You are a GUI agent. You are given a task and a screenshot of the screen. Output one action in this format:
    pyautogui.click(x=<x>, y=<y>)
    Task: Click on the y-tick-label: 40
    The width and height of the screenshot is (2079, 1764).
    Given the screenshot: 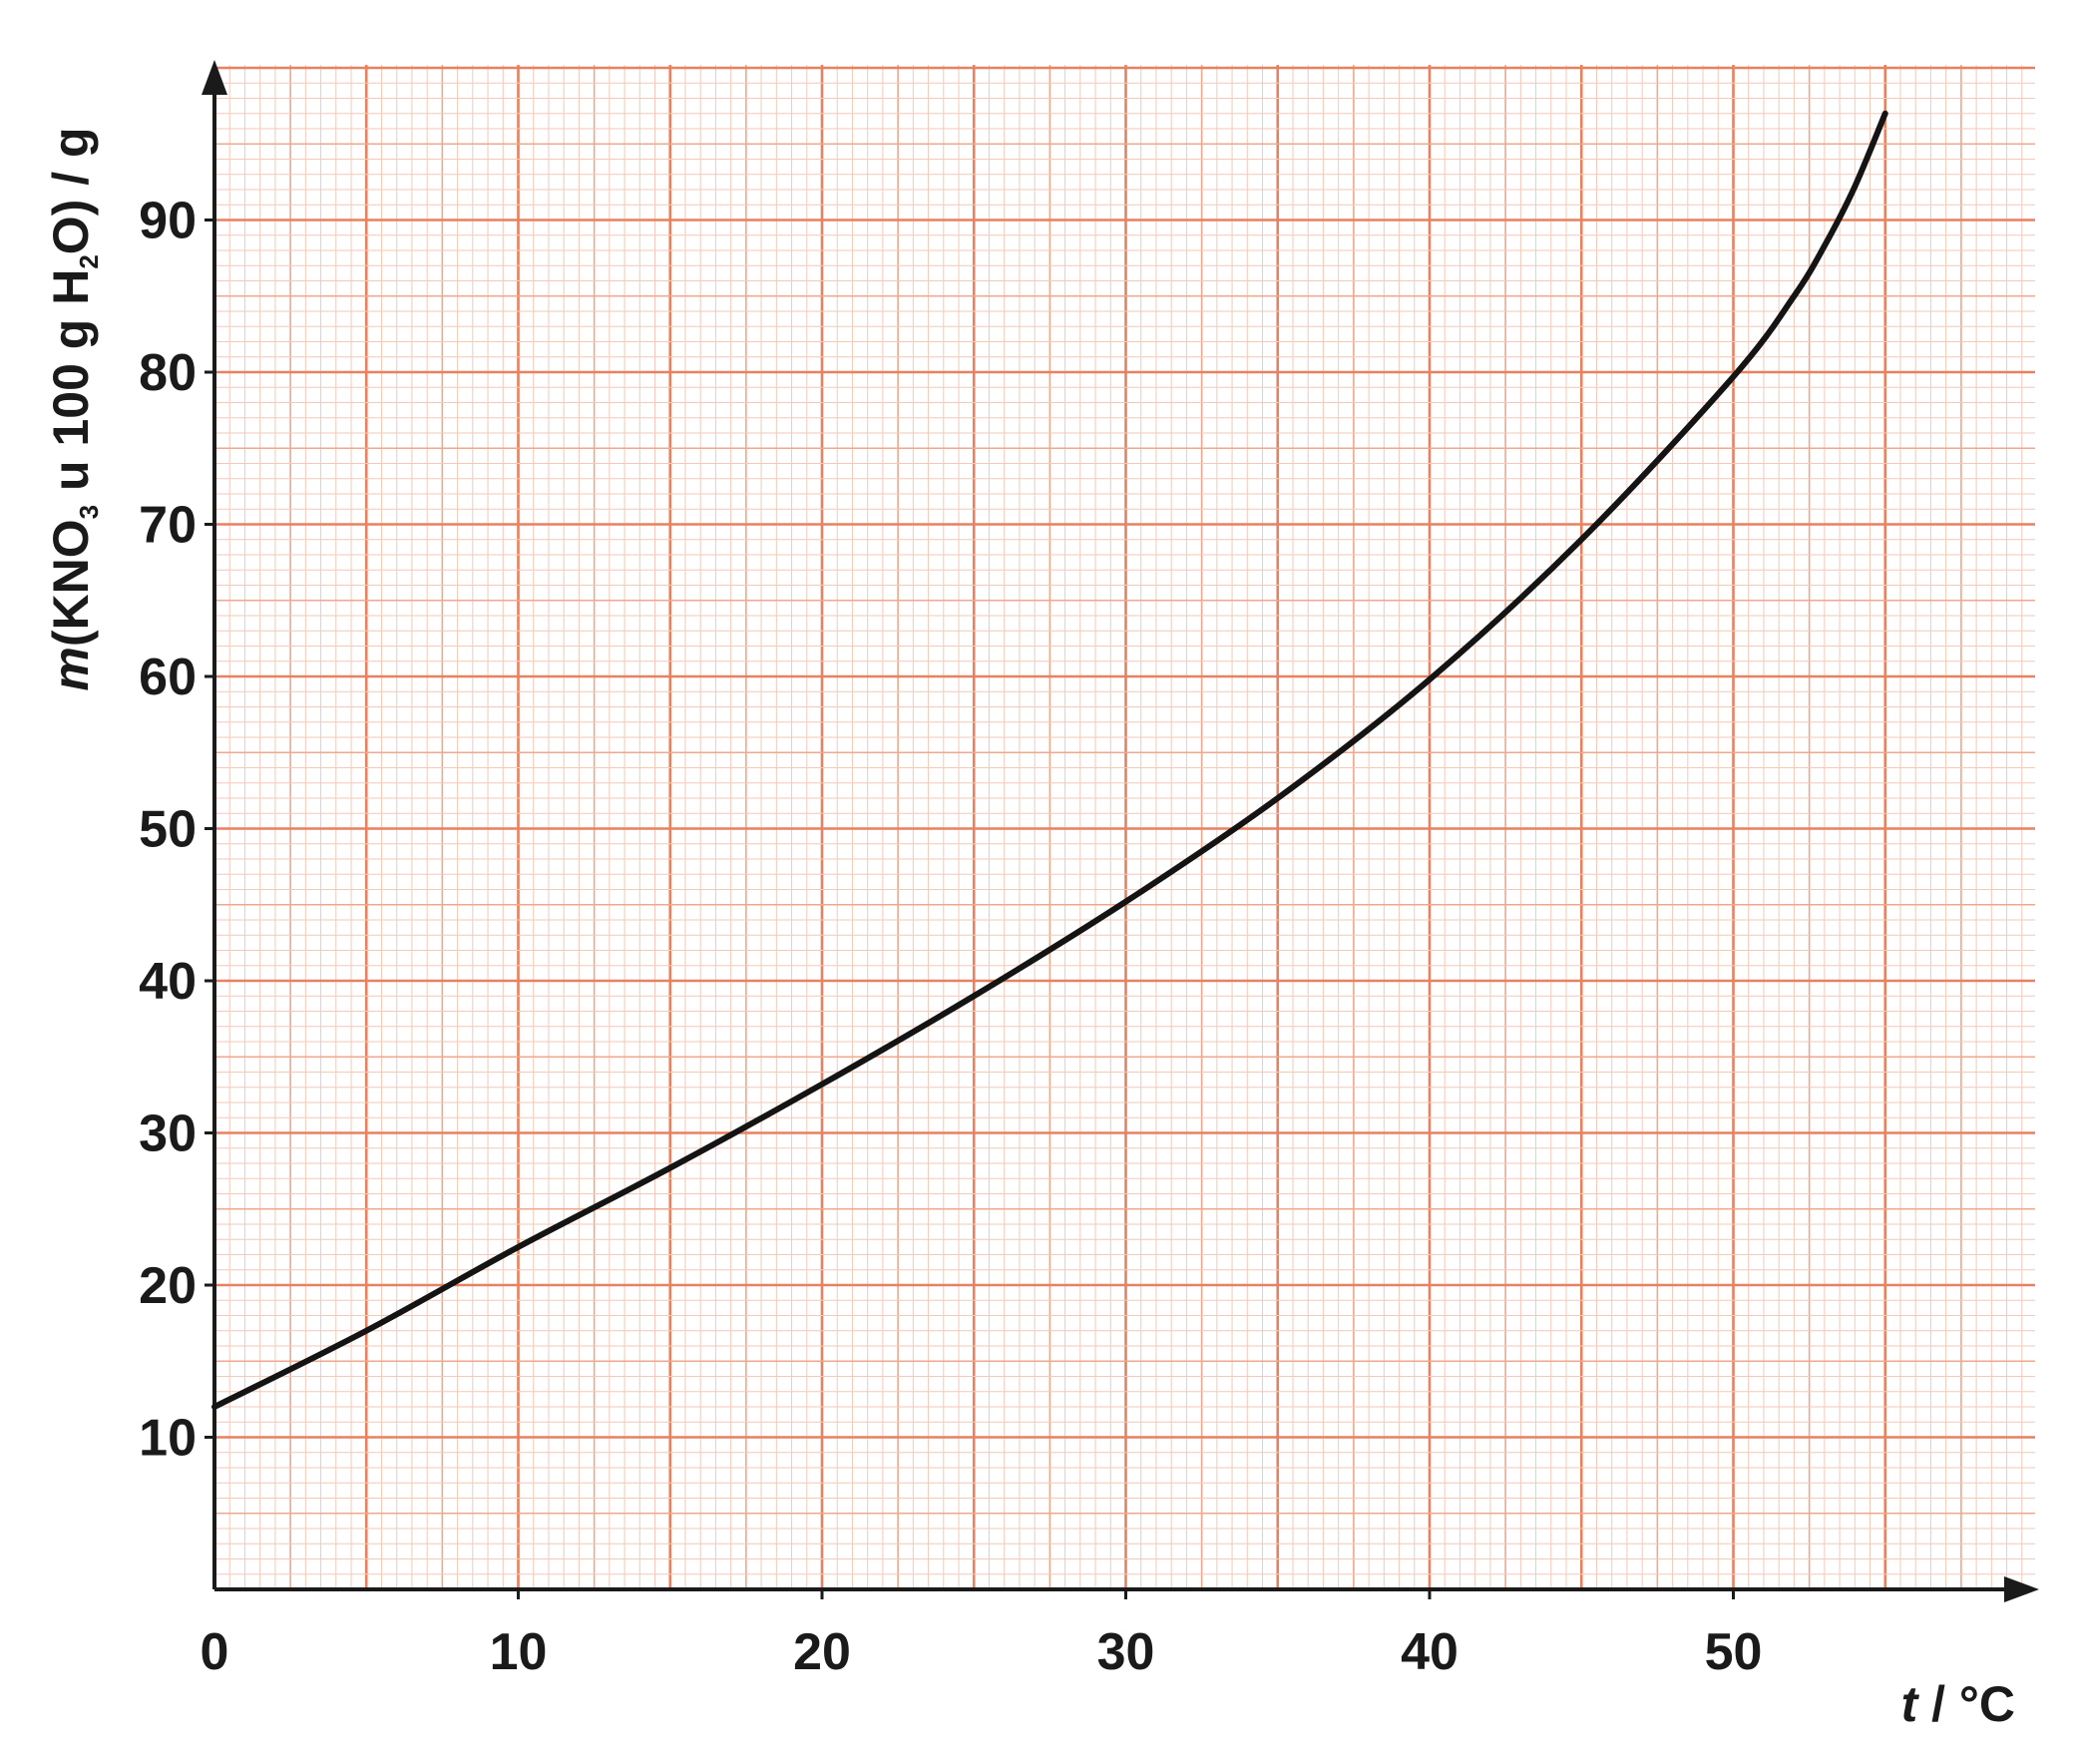 What is the action you would take?
    pyautogui.click(x=168, y=982)
    